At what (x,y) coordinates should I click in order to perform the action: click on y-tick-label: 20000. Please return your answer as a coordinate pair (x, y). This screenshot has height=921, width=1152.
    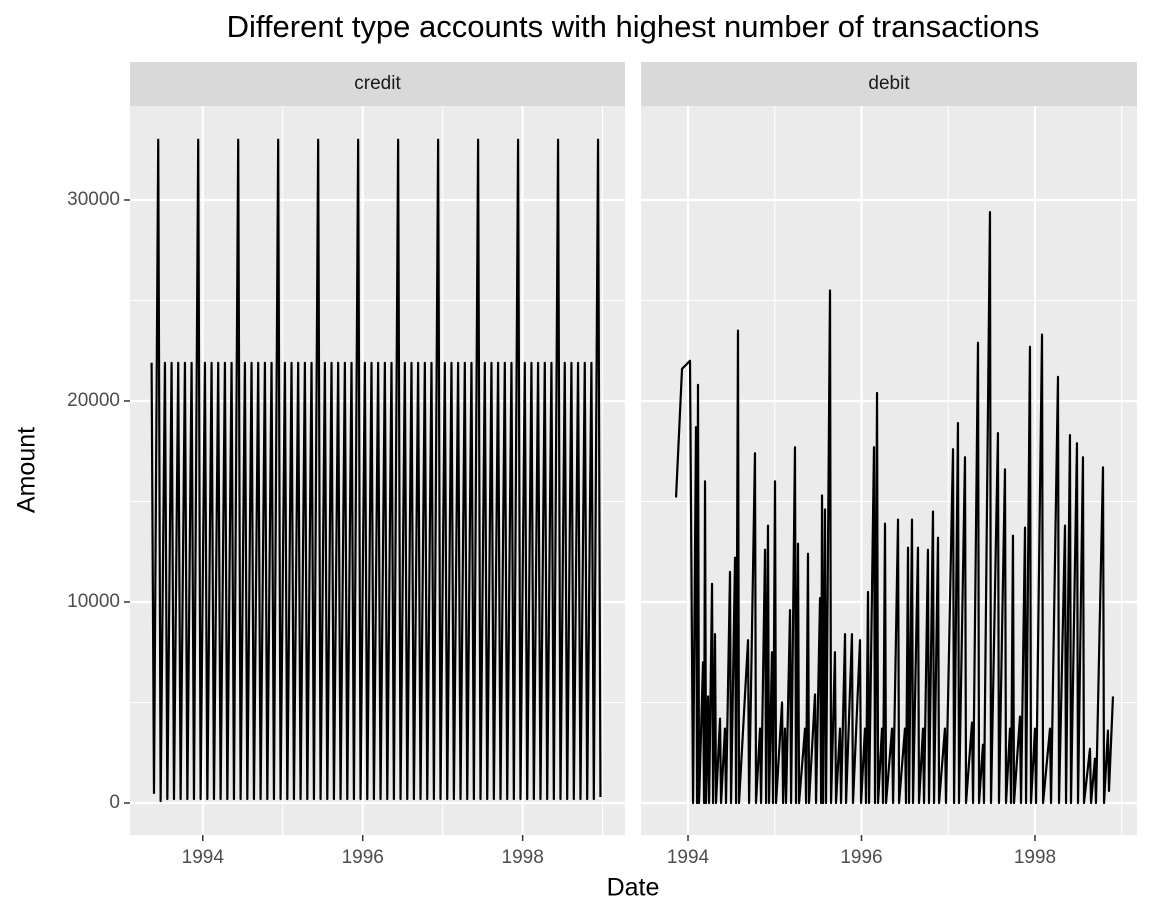
    Looking at the image, I should click on (93, 400).